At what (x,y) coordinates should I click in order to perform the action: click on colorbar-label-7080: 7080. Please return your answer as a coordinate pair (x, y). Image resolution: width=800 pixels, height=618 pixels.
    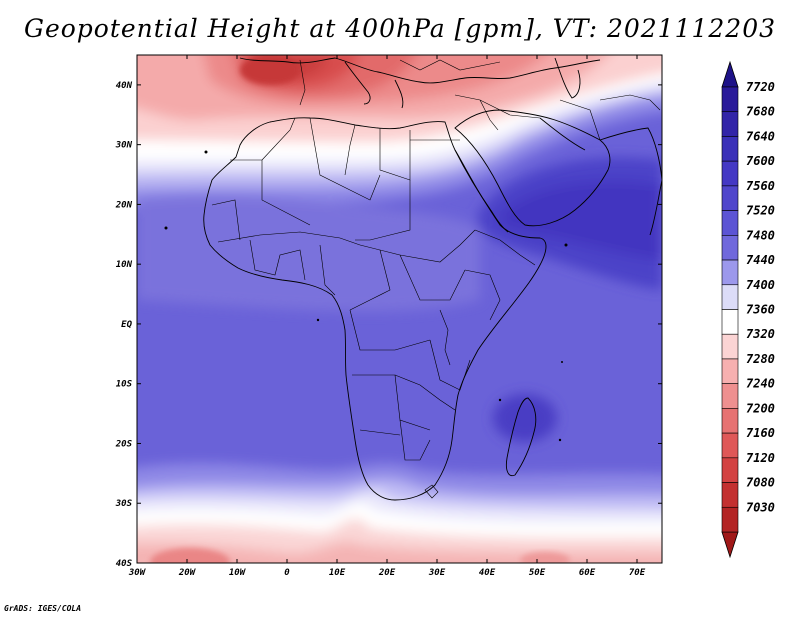
    Looking at the image, I should click on (760, 483).